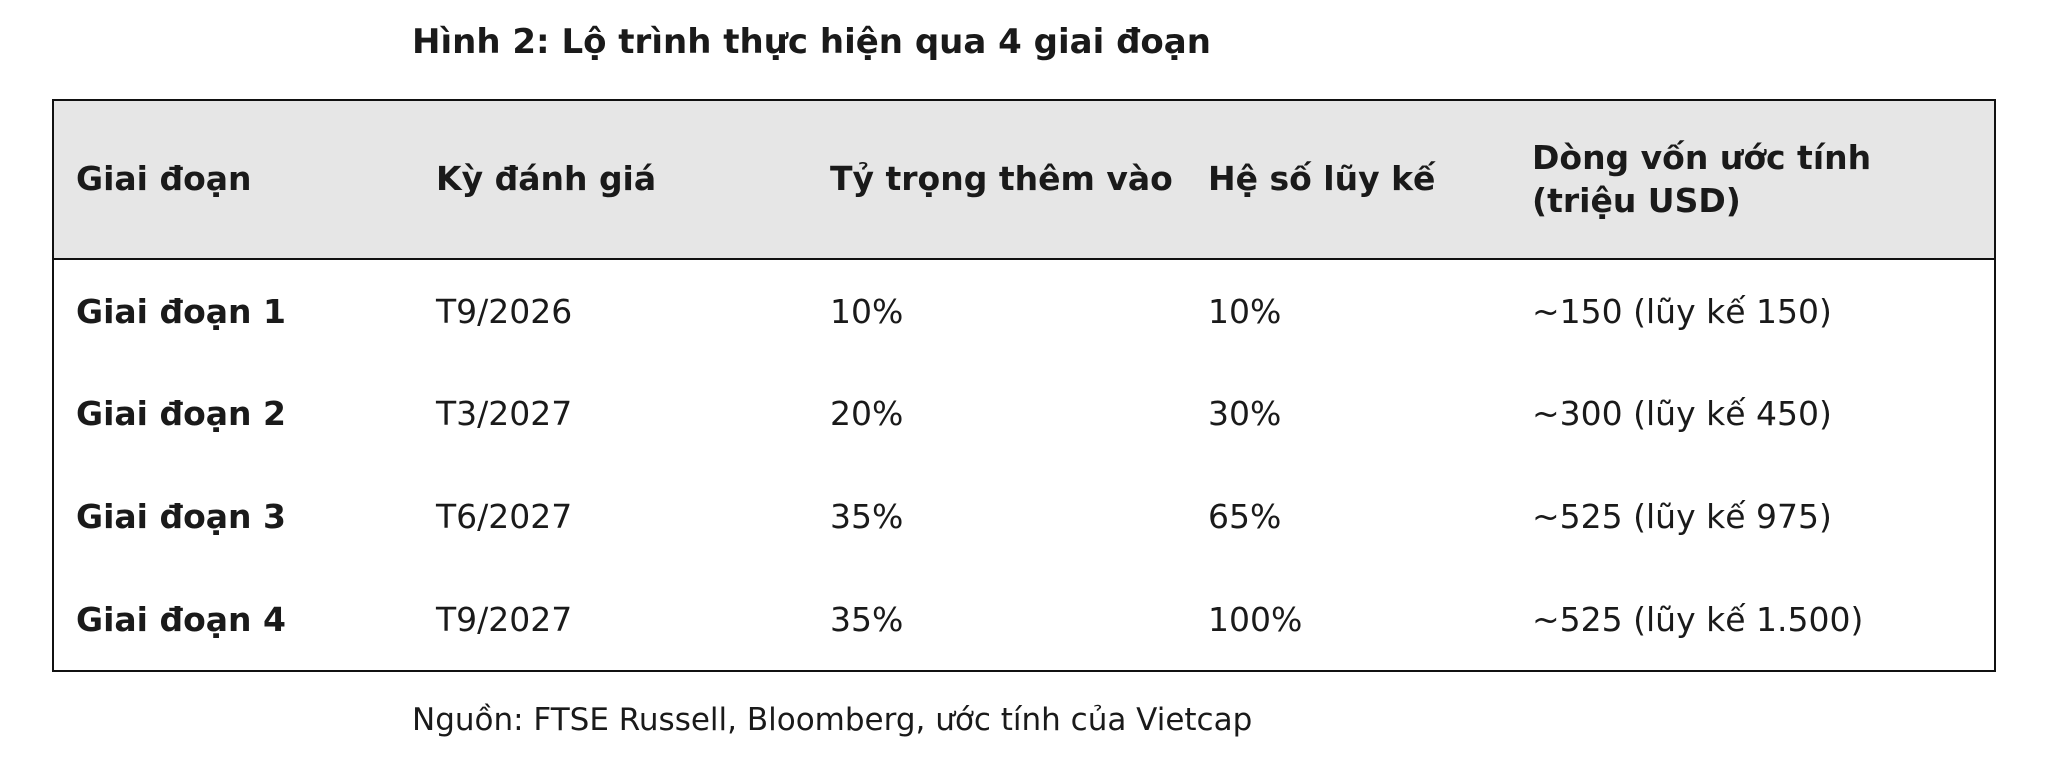  I want to click on table-cell: ~525 (lũy kế 1.500), so click(1698, 619).